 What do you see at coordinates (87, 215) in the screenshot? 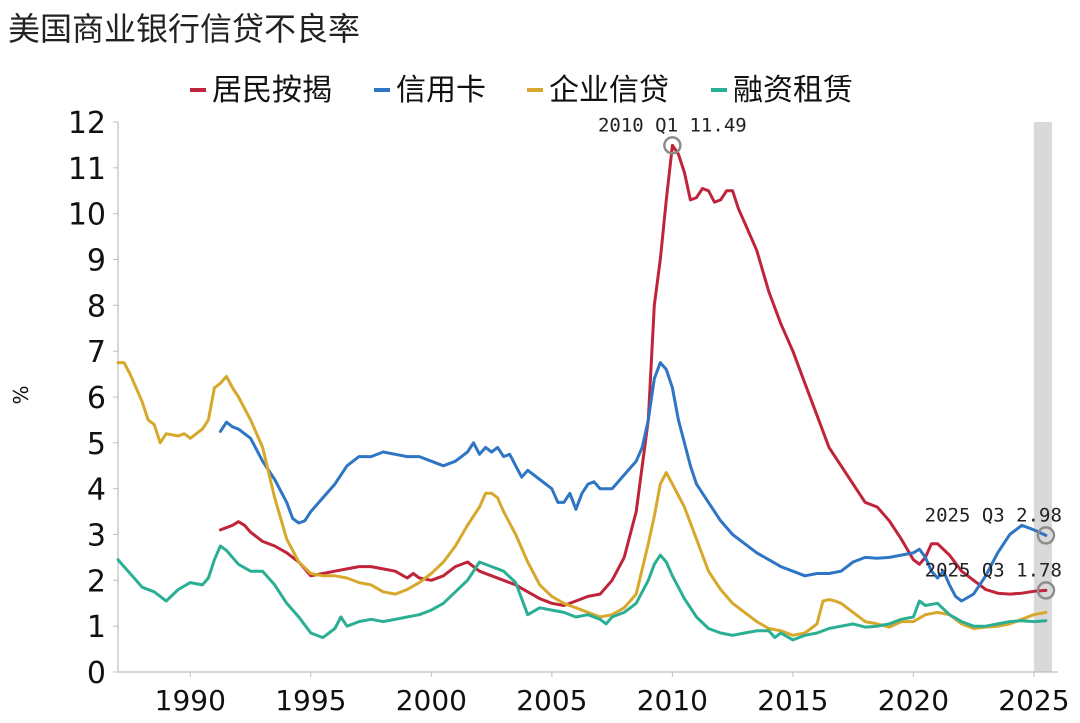
I see `y-tick-label: 10` at bounding box center [87, 215].